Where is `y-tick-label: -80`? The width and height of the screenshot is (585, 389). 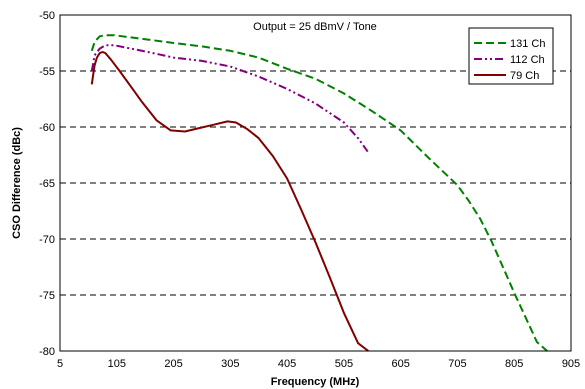
y-tick-label: -80 is located at coordinates (47, 352).